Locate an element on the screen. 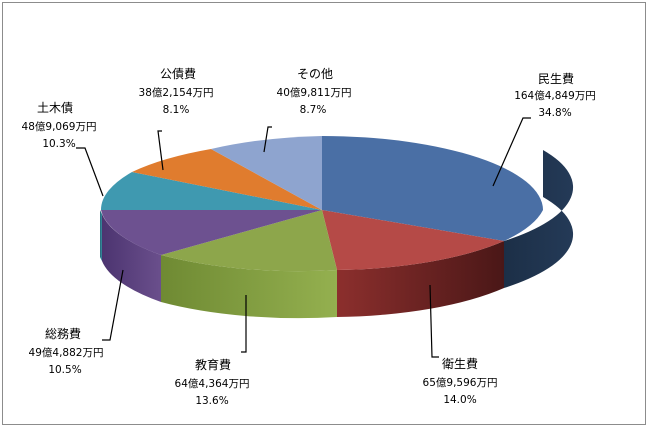  label-somu-amount: 49億4,882万円 is located at coordinates (66, 352).